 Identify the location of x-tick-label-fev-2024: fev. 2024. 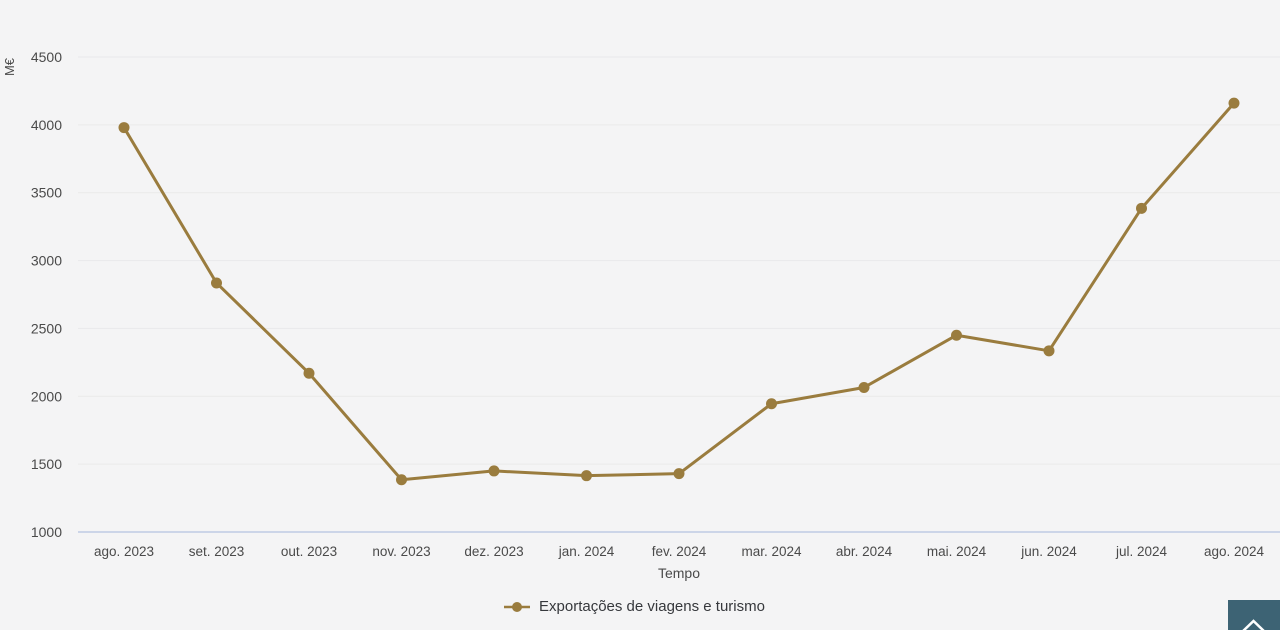
(679, 551).